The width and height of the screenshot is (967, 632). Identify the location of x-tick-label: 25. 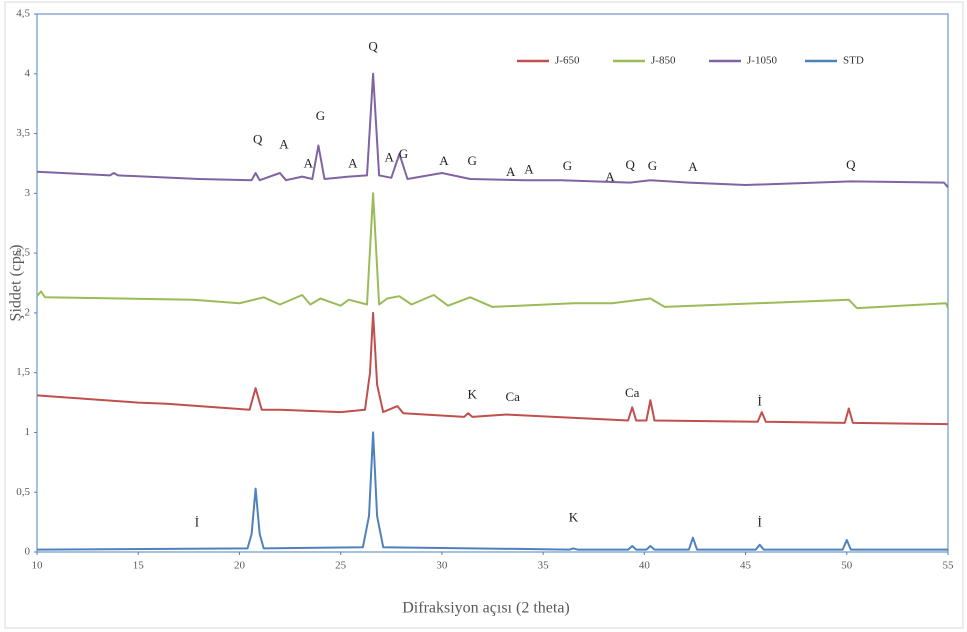
(341, 566).